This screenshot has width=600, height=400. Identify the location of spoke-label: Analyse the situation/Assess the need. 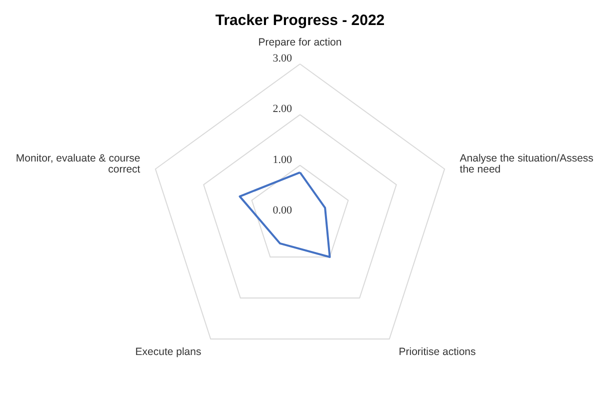
(527, 164).